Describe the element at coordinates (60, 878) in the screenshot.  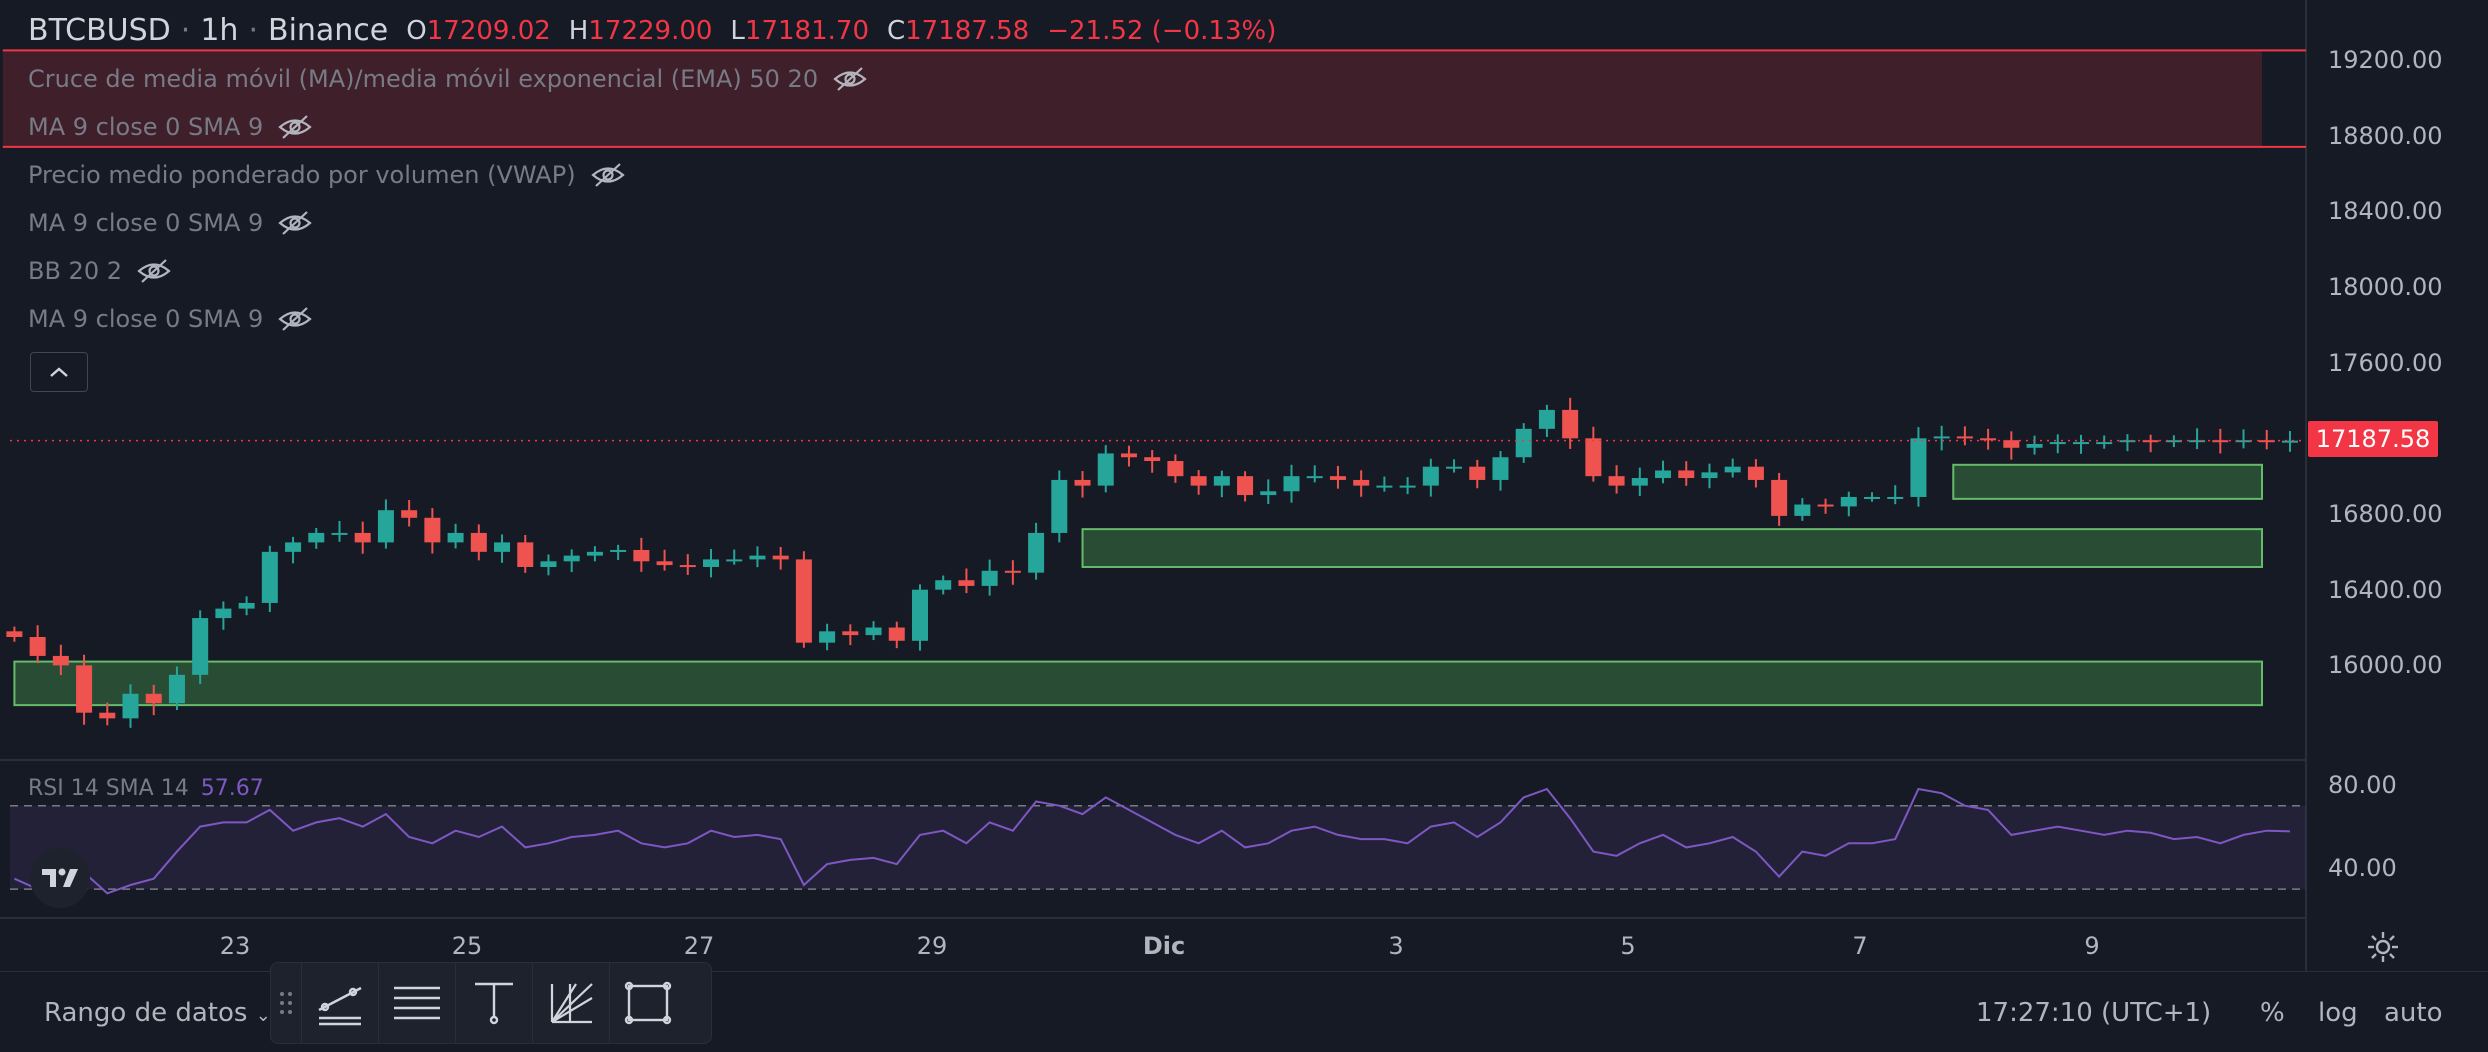
I see `tradingview-logo-icon` at that location.